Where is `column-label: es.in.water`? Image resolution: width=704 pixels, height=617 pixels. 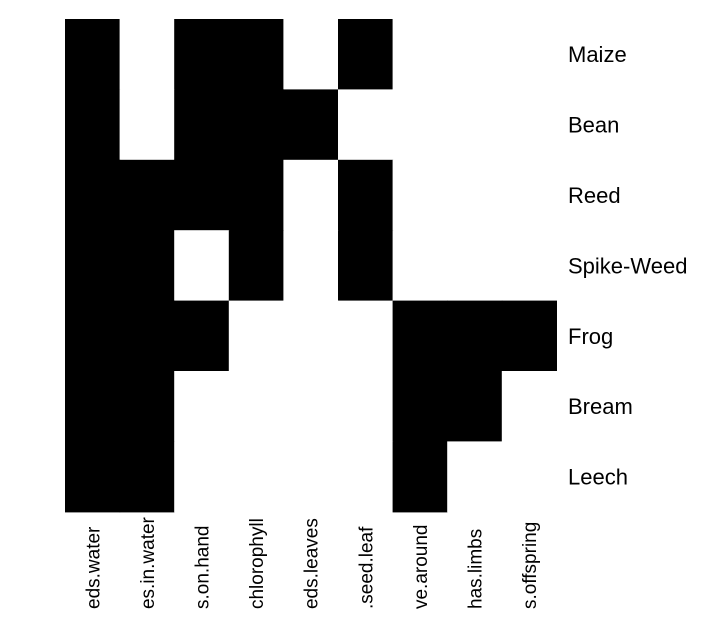 column-label: es.in.water is located at coordinates (148, 562).